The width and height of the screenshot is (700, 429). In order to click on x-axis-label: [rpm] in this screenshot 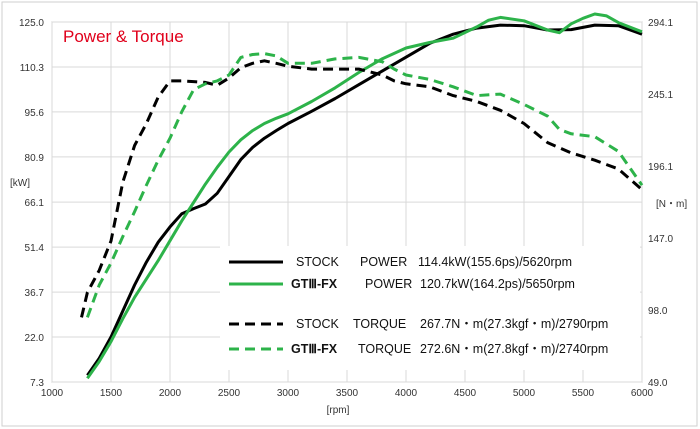, I will do `click(338, 410)`.